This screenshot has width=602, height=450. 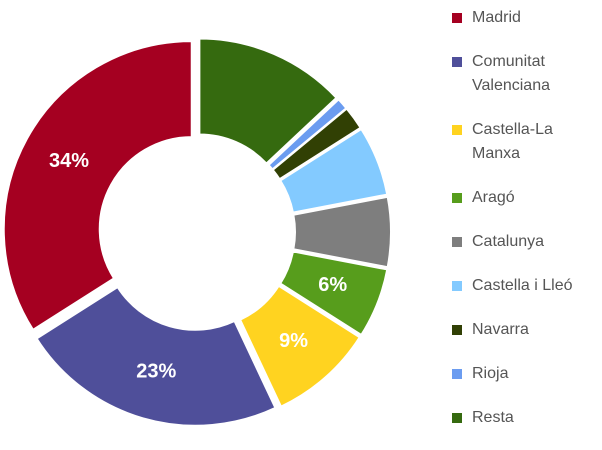 What do you see at coordinates (493, 417) in the screenshot?
I see `legend-label: Resta` at bounding box center [493, 417].